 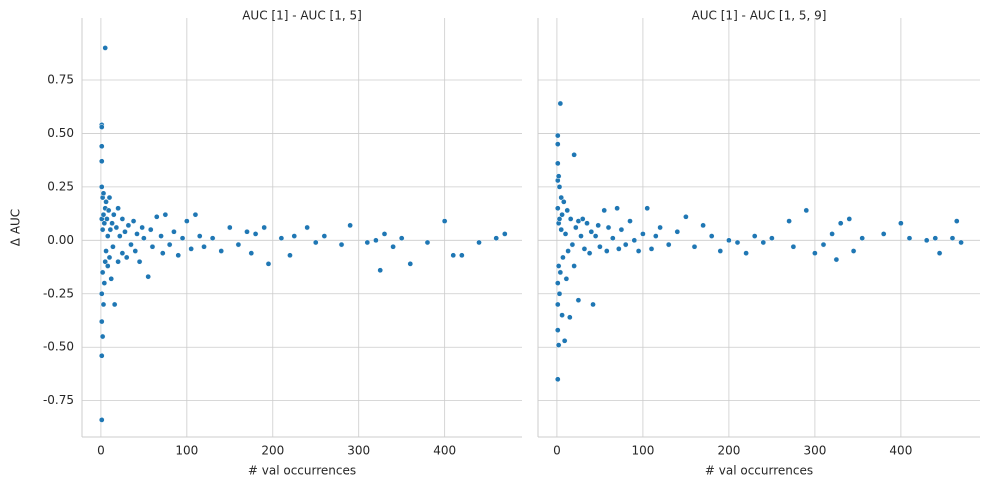 I want to click on y-tick-label: 0.00, so click(x=60, y=240).